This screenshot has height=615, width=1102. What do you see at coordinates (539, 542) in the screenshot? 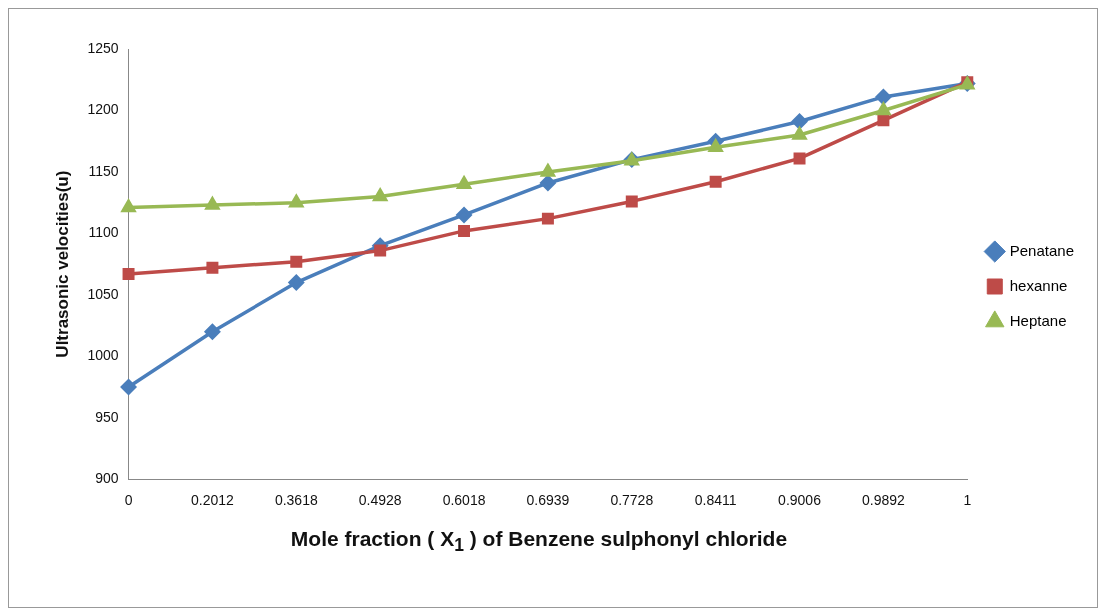
I see `x-axis-title: Mole fraction ( X$_{1}$ ) of Benzene sulphonyl chloride` at bounding box center [539, 542].